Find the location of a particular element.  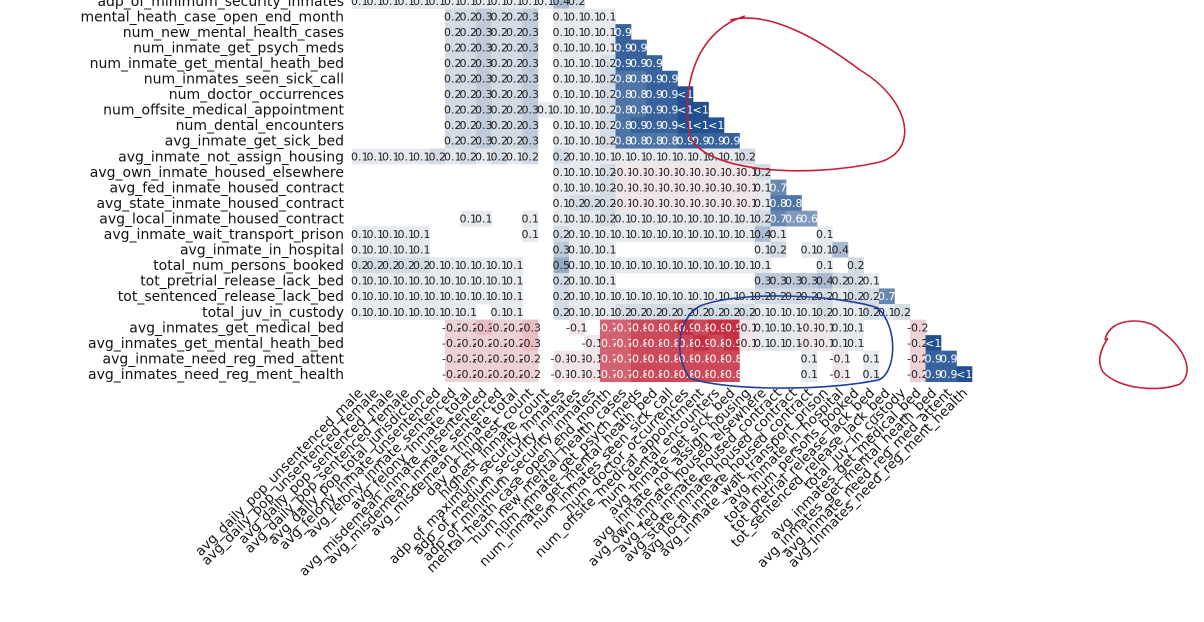

cell-value: -0.8 is located at coordinates (731, 374).